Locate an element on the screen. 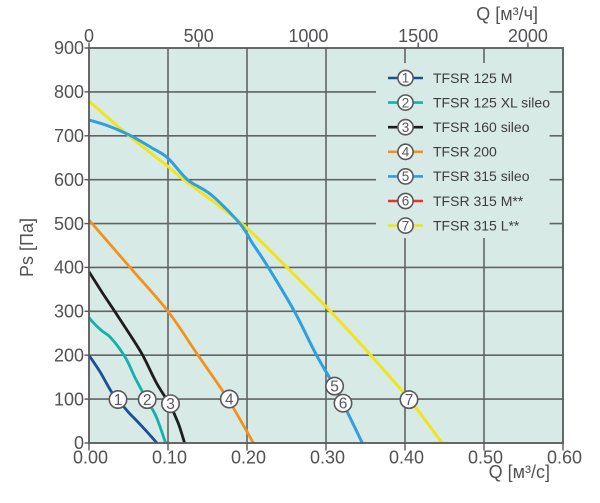  svg-text: 0.30 is located at coordinates (327, 458).